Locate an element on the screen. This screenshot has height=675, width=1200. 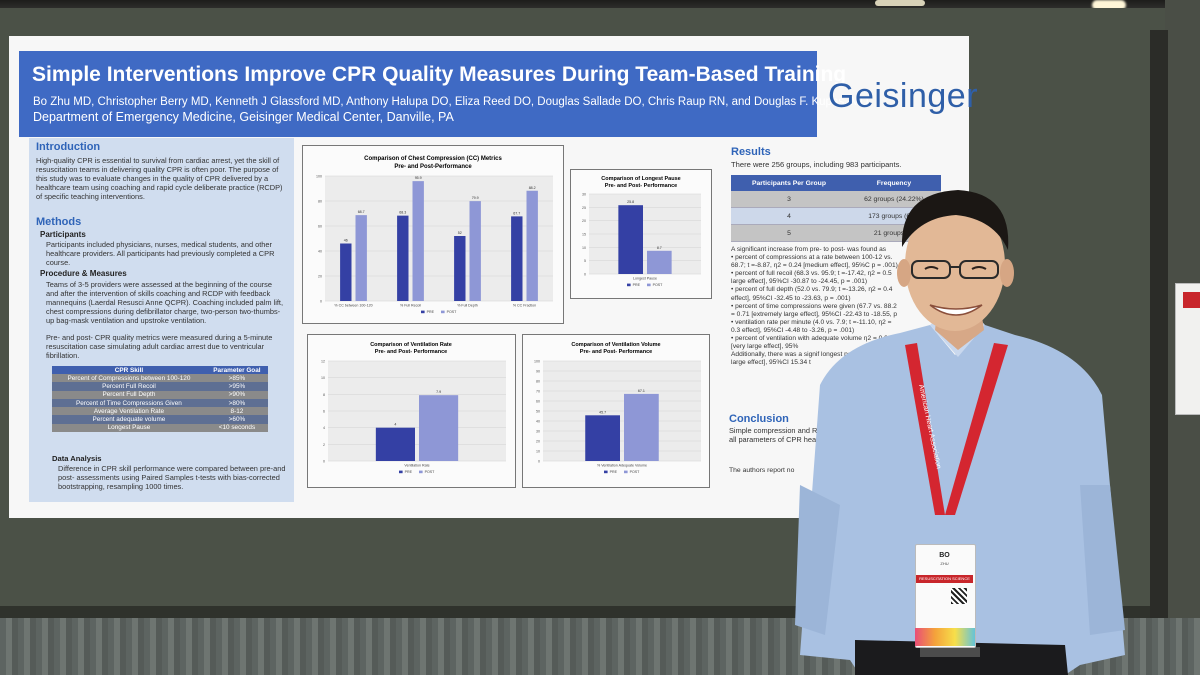
chart-title: Comparison of Longest Pause is located at coordinates (640, 179).